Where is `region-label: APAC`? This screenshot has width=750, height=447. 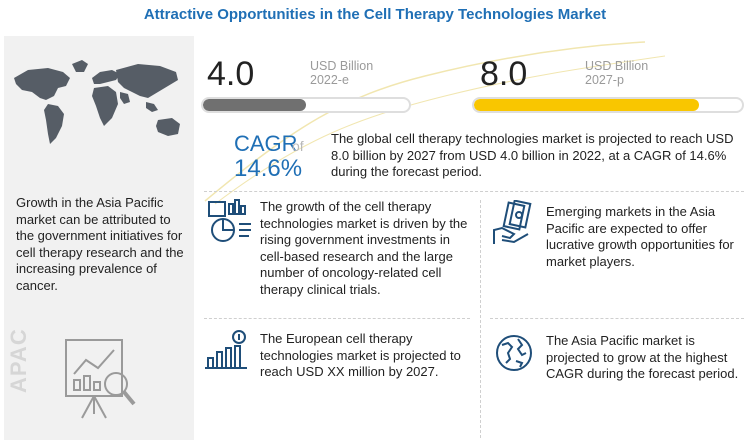 region-label: APAC is located at coordinates (18, 361).